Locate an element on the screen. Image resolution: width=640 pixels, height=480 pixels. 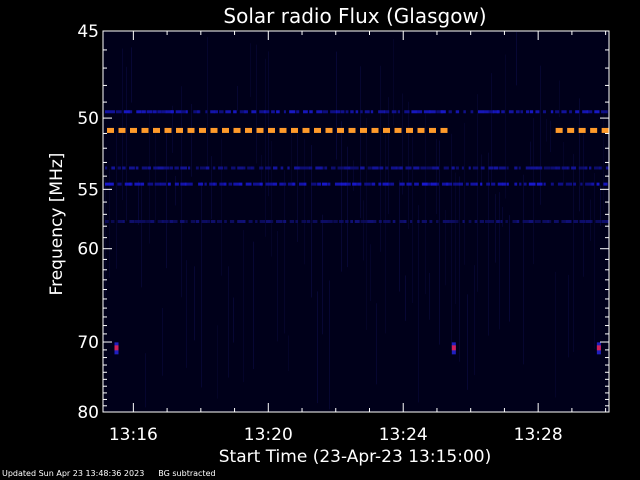
x-tick-label: 13:20 is located at coordinates (268, 435).